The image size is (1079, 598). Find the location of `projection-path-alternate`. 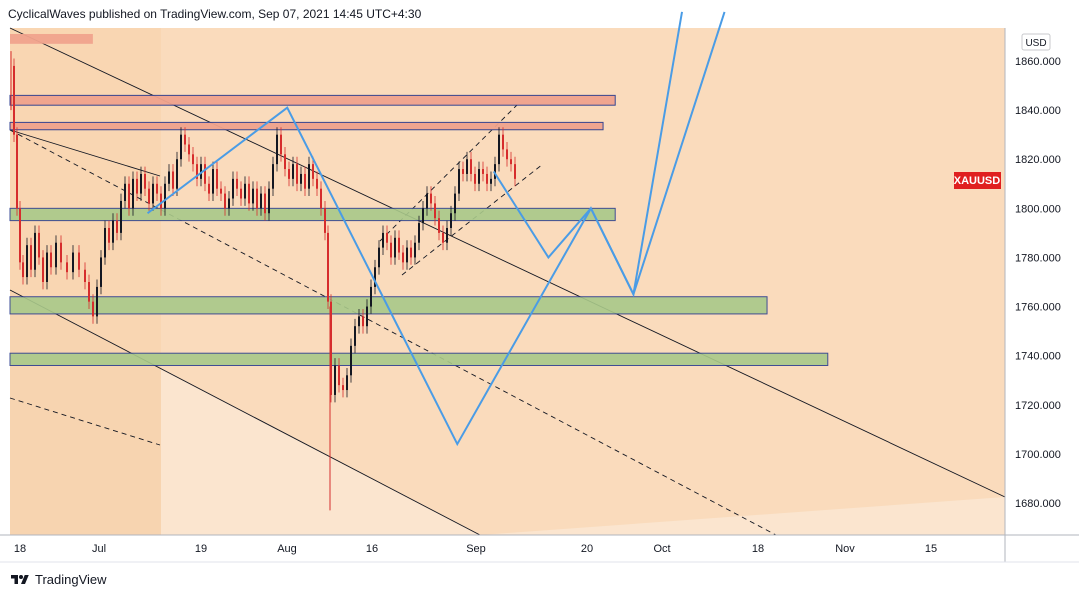

projection-path-alternate is located at coordinates (609, 154).